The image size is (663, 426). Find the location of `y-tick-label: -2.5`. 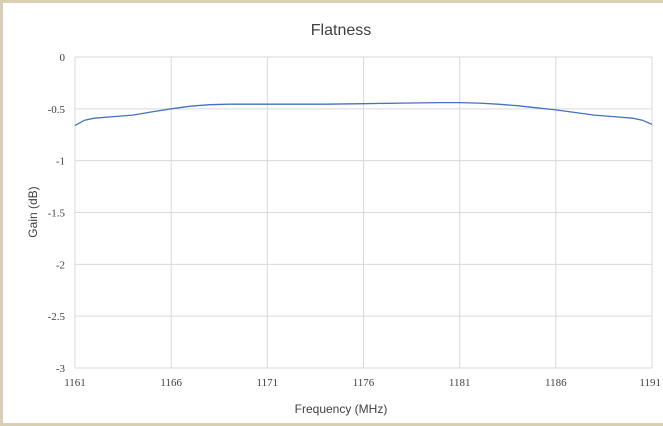

y-tick-label: -2.5 is located at coordinates (57, 317).